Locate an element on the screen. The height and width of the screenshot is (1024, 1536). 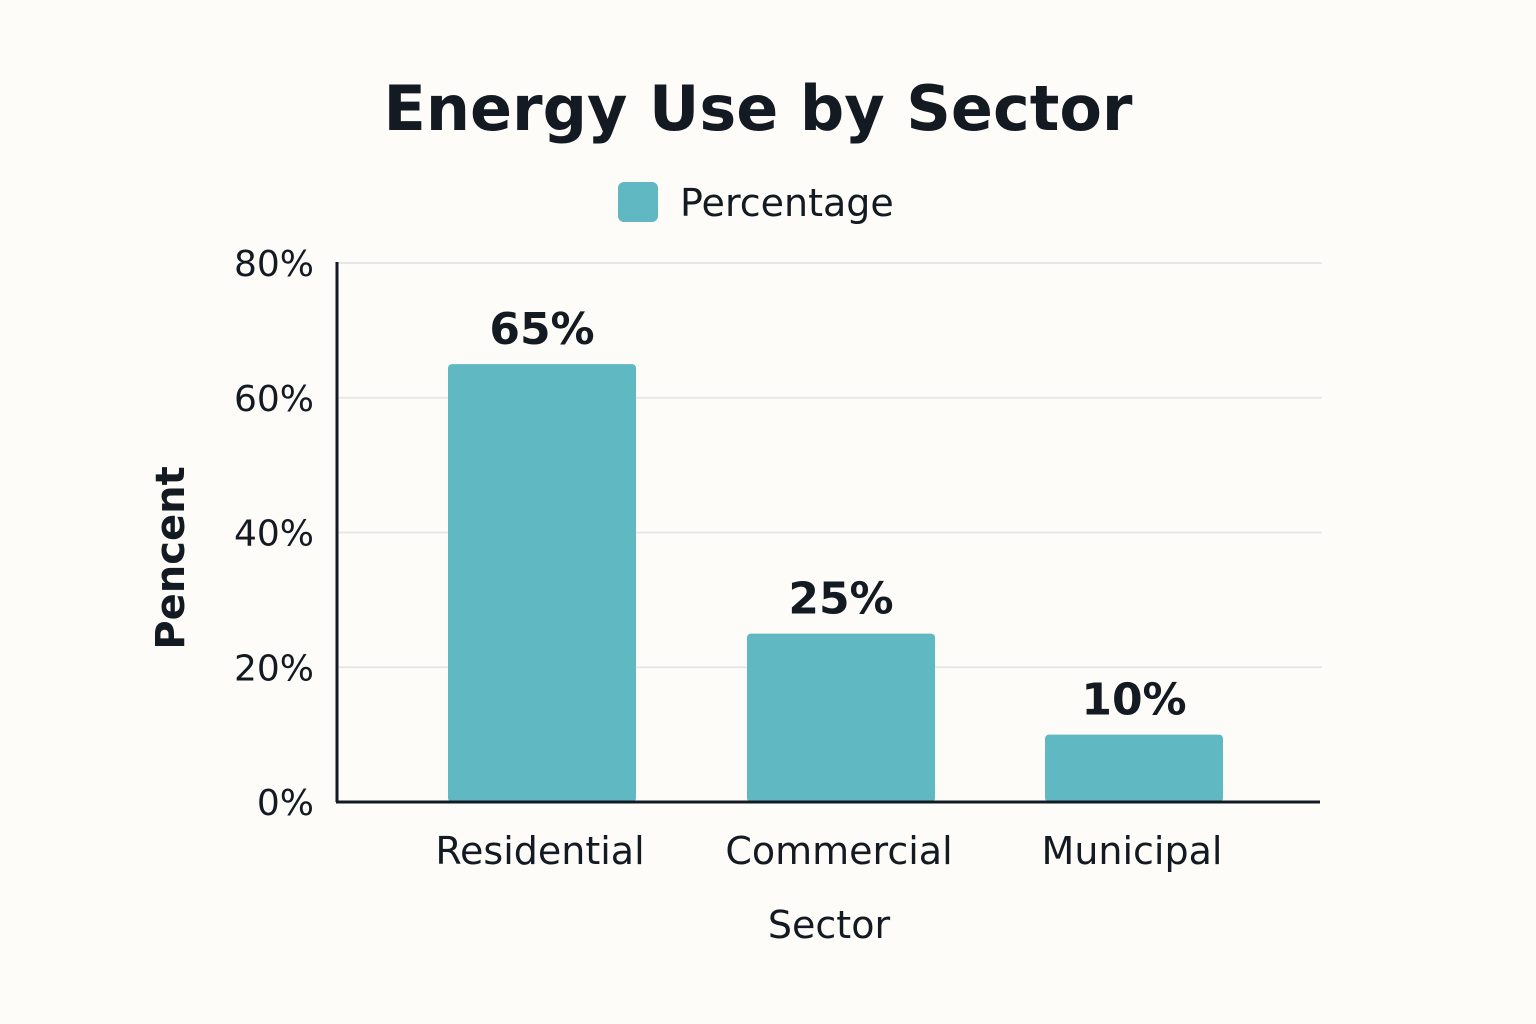
y-axis-ticks: 0% 20% 40% 60% 80% is located at coordinates (274, 534).